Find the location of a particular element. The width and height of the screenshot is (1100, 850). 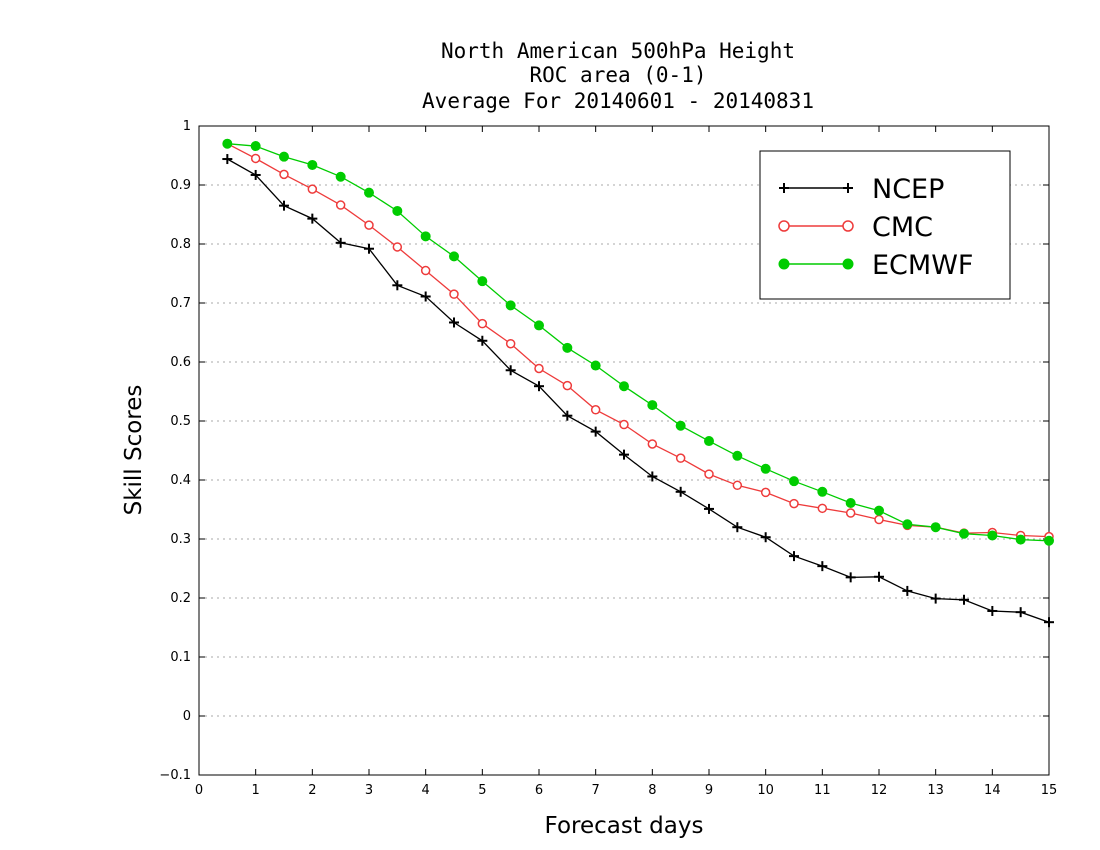

x-tick-label: 5 is located at coordinates (482, 790).